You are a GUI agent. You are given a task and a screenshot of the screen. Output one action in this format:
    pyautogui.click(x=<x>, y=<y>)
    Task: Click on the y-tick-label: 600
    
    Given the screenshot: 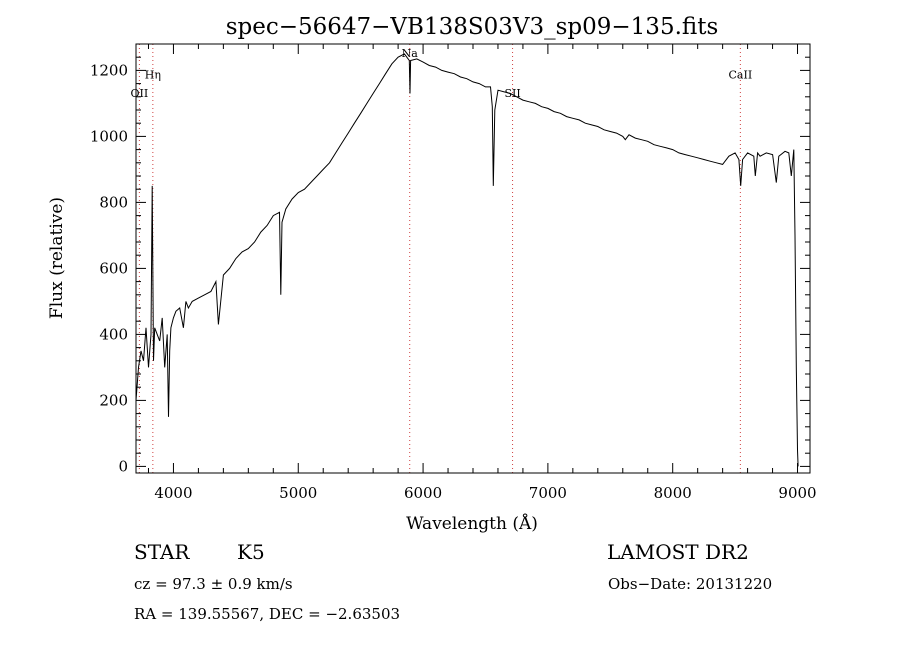 What is the action you would take?
    pyautogui.click(x=113, y=268)
    